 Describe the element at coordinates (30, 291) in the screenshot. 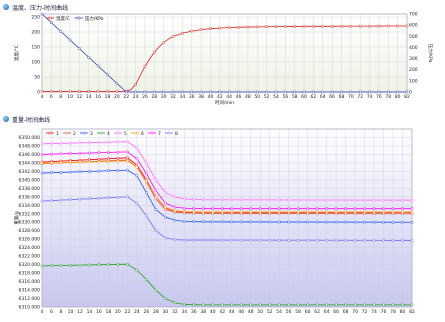

I see `y-tick-label: 6314.000` at that location.